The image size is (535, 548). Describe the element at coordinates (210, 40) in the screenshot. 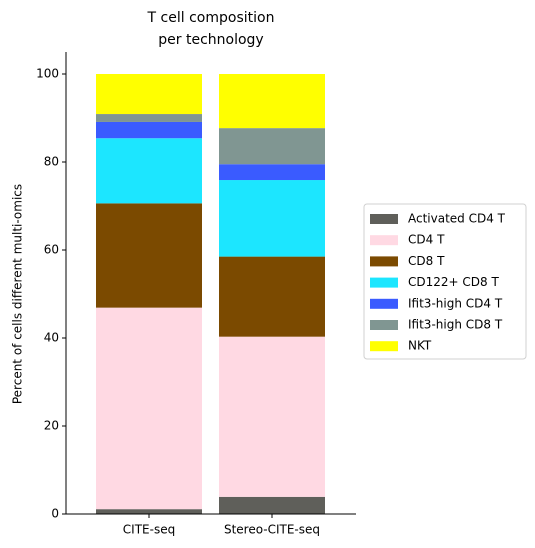

I see `chart-title: per technology` at that location.